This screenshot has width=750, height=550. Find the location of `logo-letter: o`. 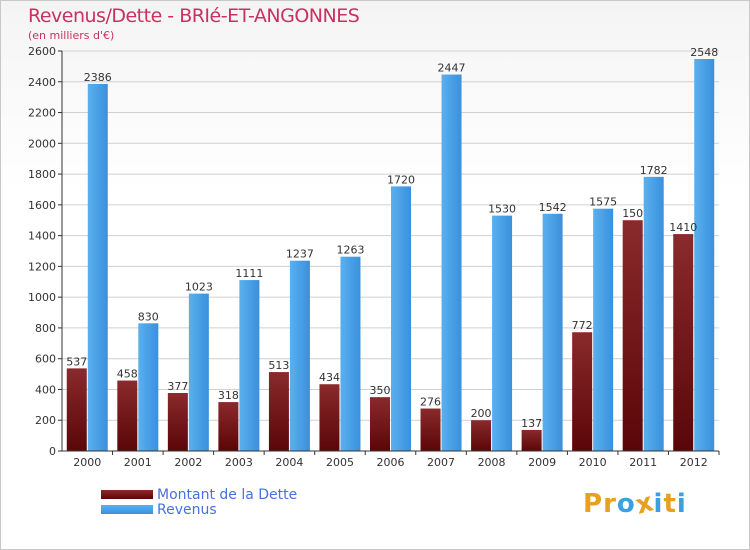

logo-letter: o is located at coordinates (626, 504).